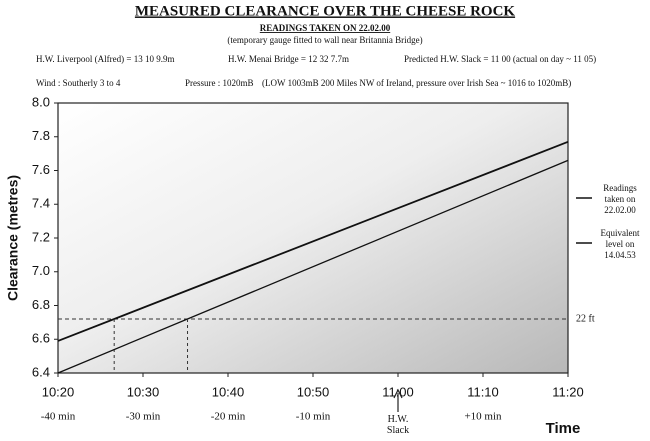  What do you see at coordinates (483, 417) in the screenshot?
I see `x2-tick-label: +10 min` at bounding box center [483, 417].